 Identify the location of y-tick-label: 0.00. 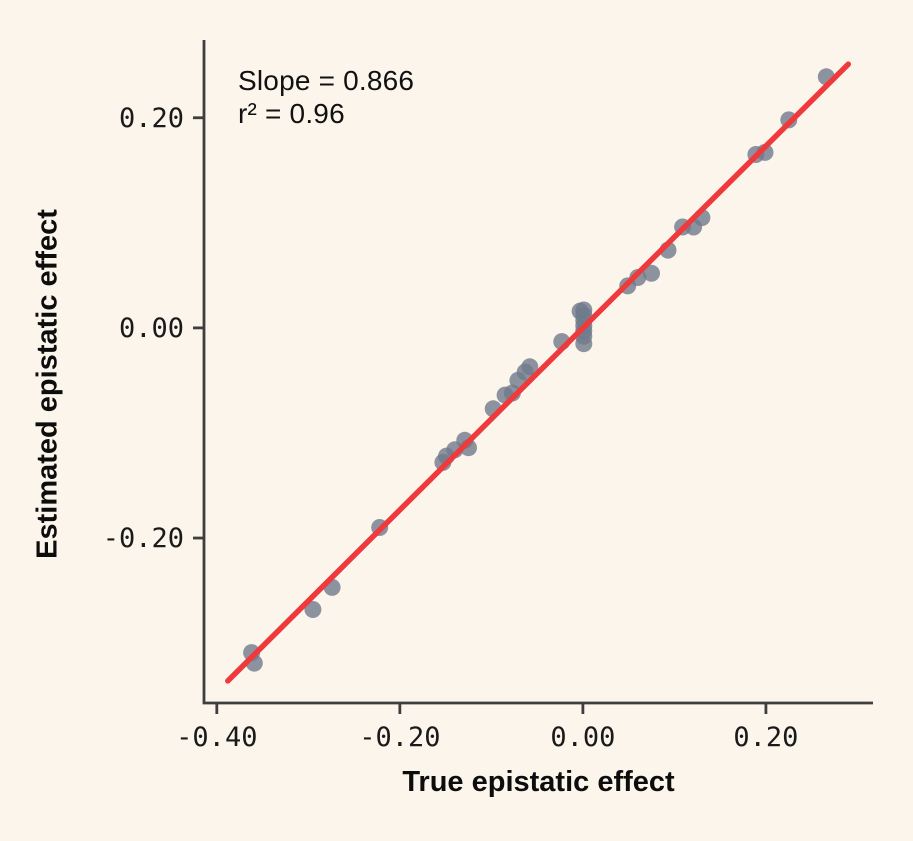
(151, 328).